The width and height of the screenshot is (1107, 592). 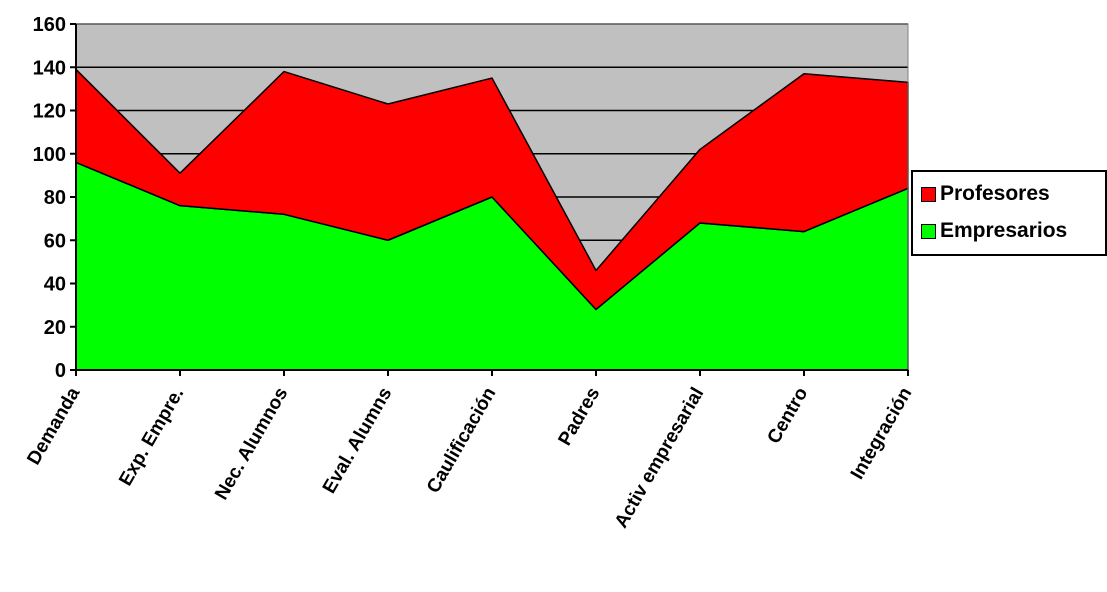 What do you see at coordinates (55, 285) in the screenshot?
I see `y-tick-label-40: 40` at bounding box center [55, 285].